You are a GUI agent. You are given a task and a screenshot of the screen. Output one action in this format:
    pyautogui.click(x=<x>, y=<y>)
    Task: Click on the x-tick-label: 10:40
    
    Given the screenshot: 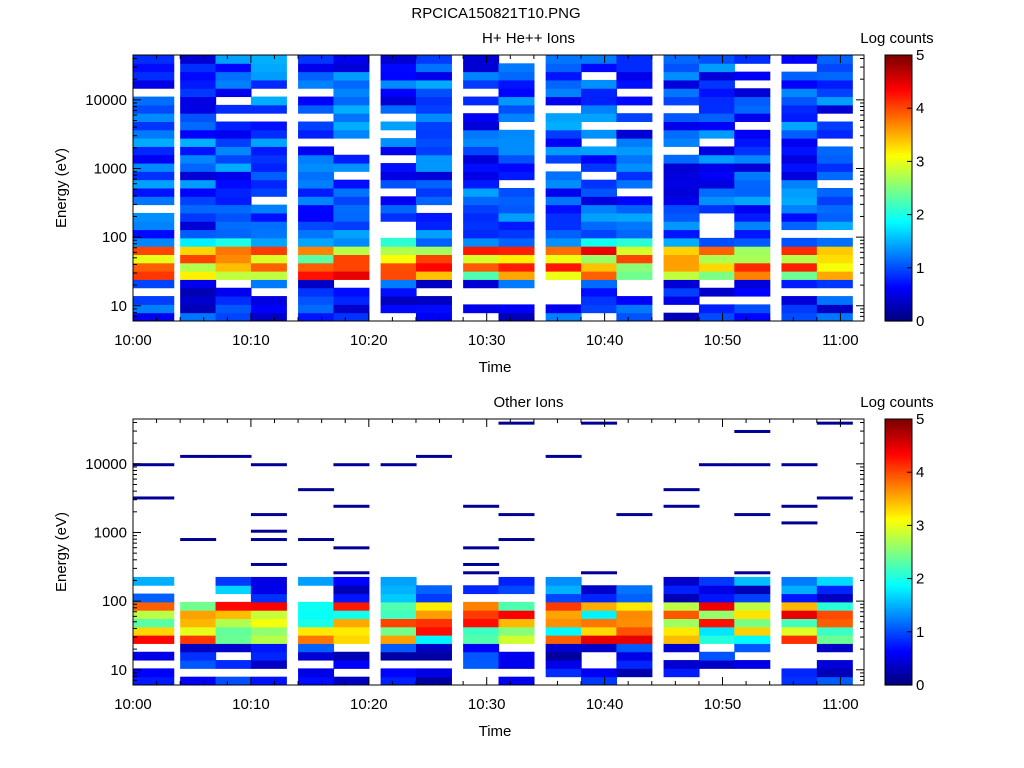 What is the action you would take?
    pyautogui.click(x=605, y=704)
    